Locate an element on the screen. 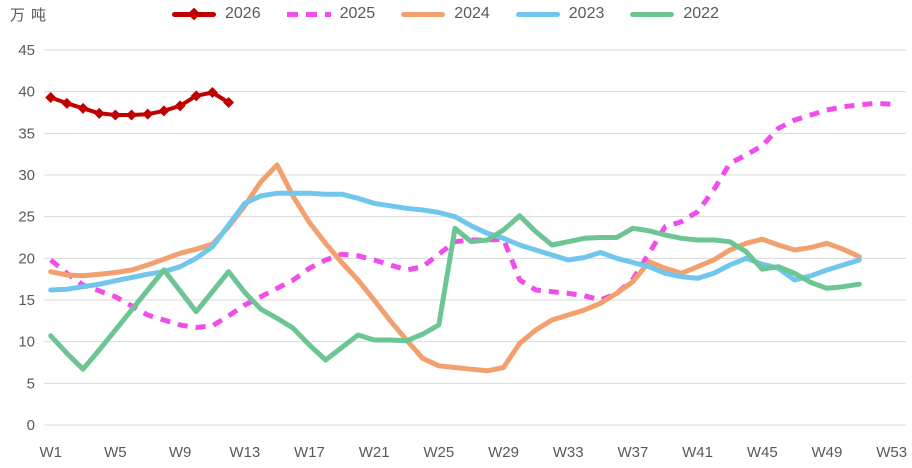 The width and height of the screenshot is (912, 468). legend-label: 2026 is located at coordinates (243, 13).